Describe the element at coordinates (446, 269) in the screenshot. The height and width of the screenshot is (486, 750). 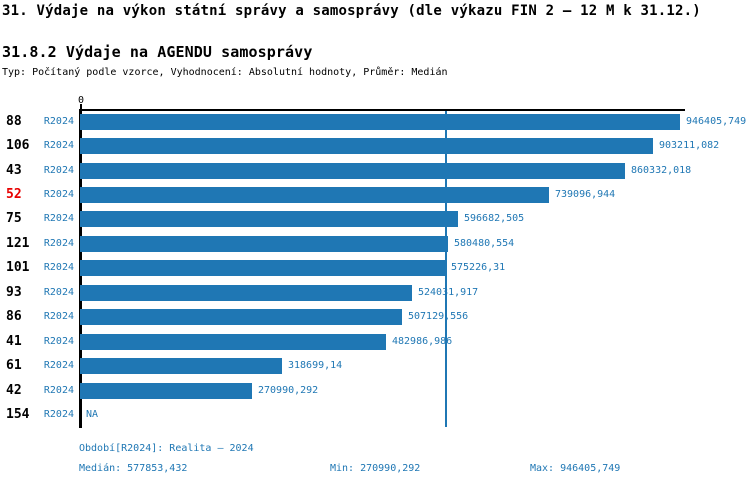
I see `median-line` at that location.